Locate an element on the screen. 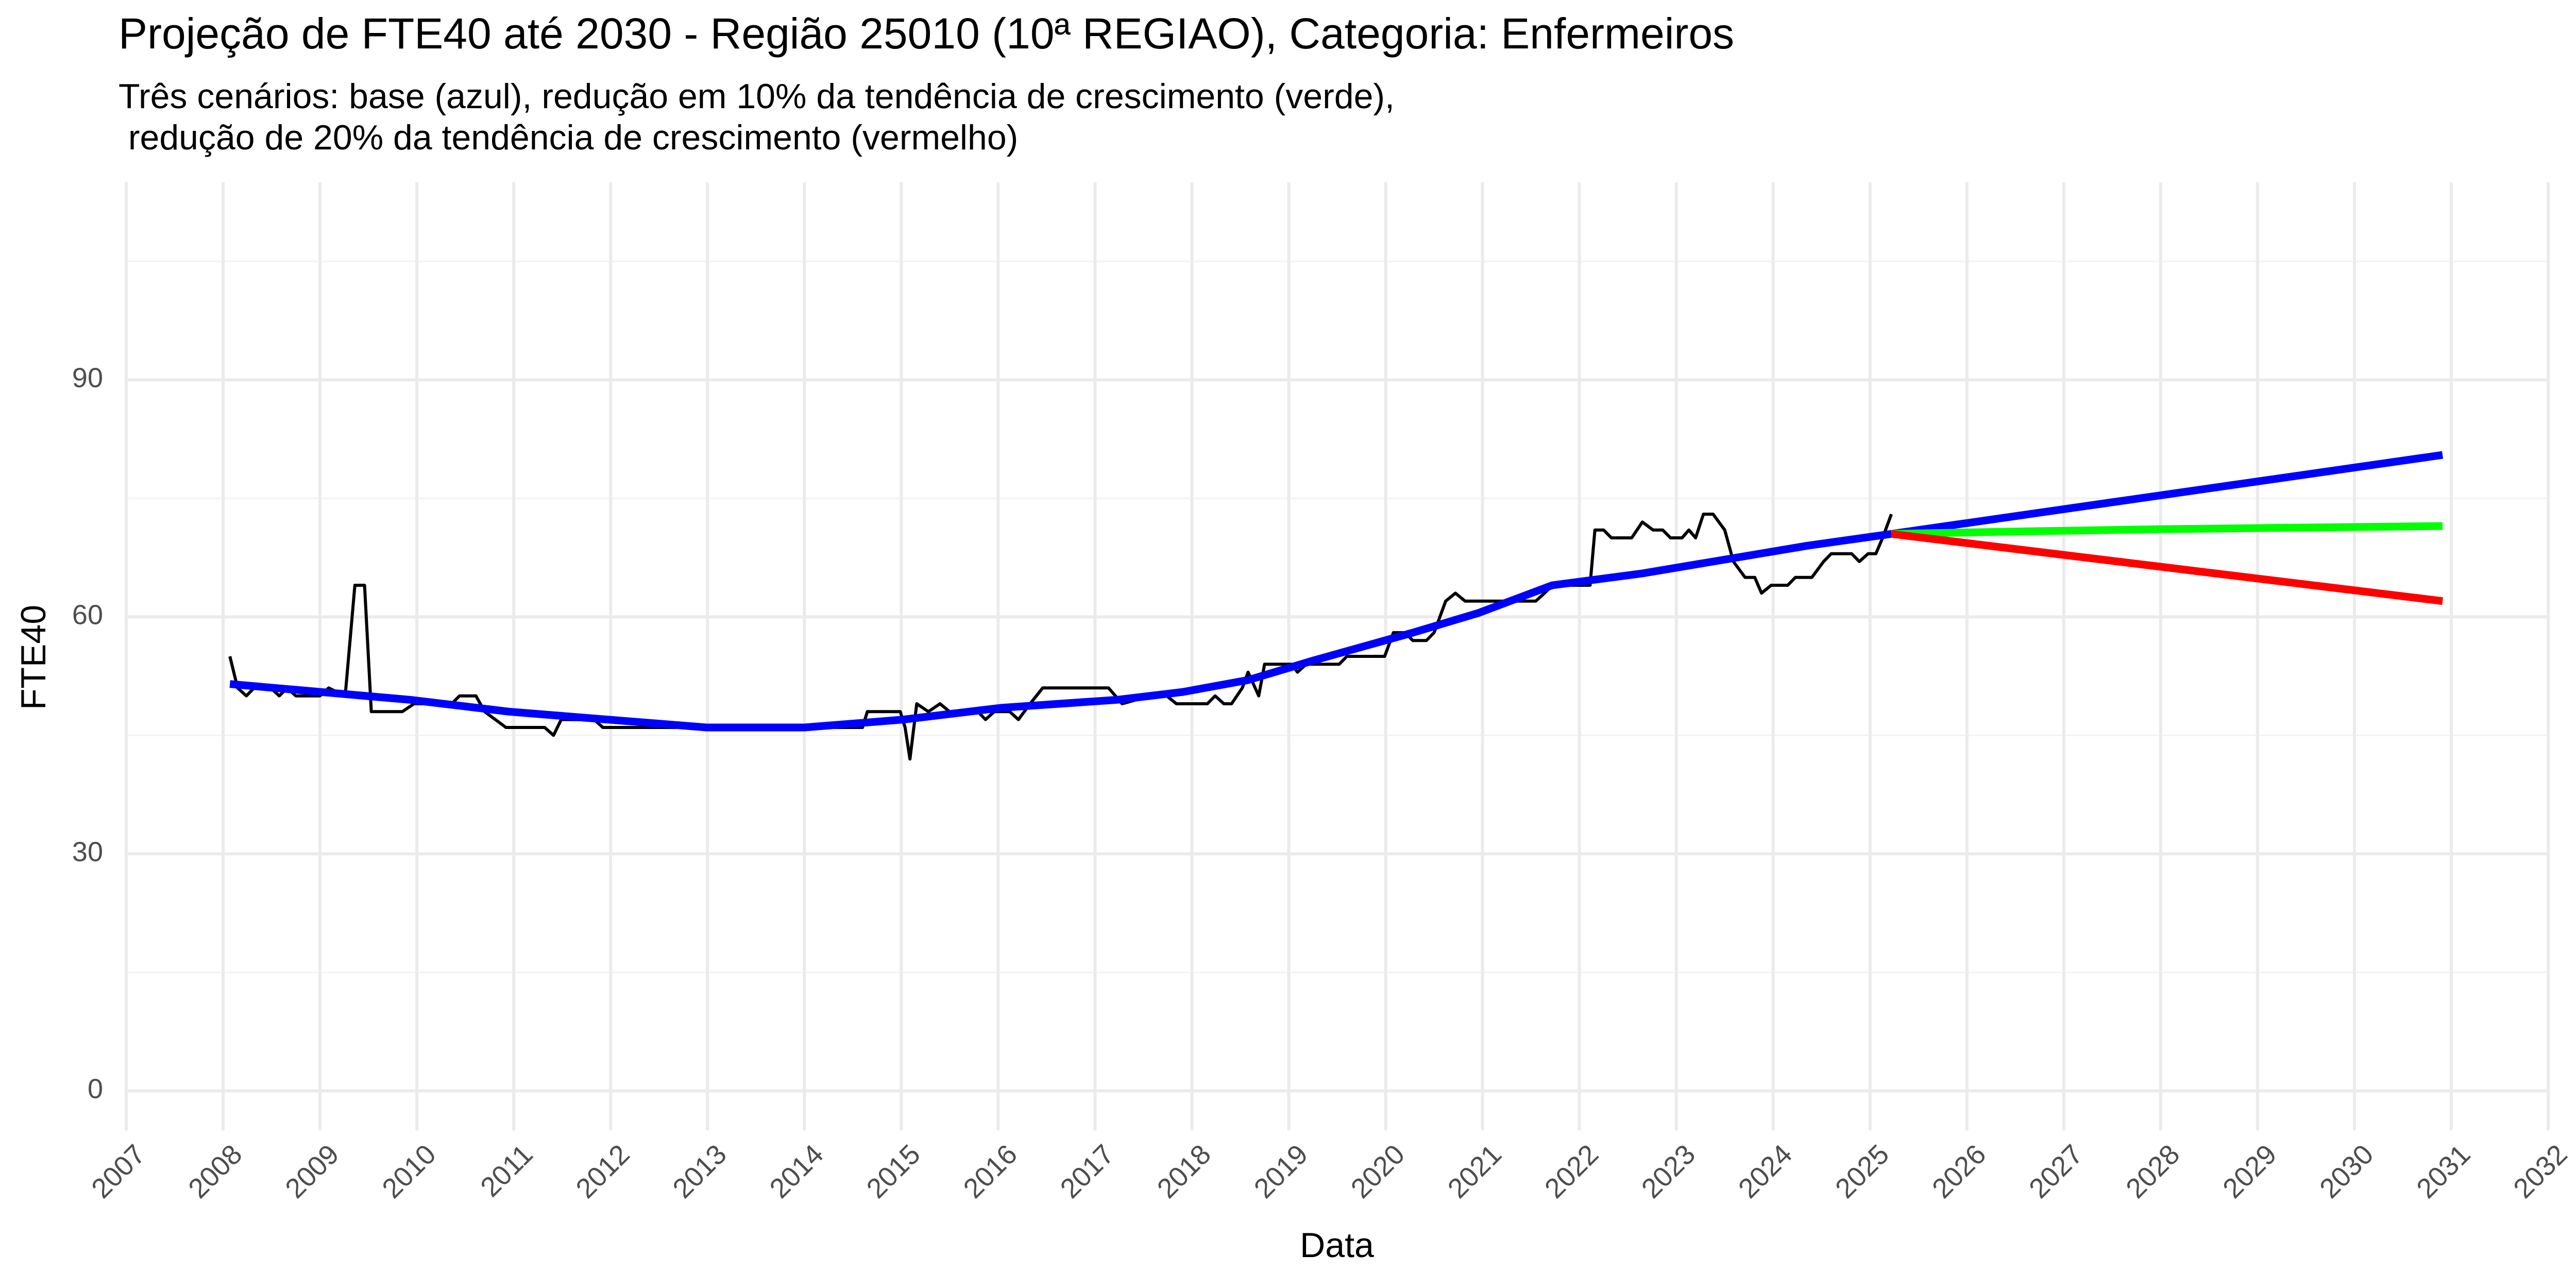 Image resolution: width=2576 pixels, height=1288 pixels. x-tick-label: 2029 is located at coordinates (2249, 1171).